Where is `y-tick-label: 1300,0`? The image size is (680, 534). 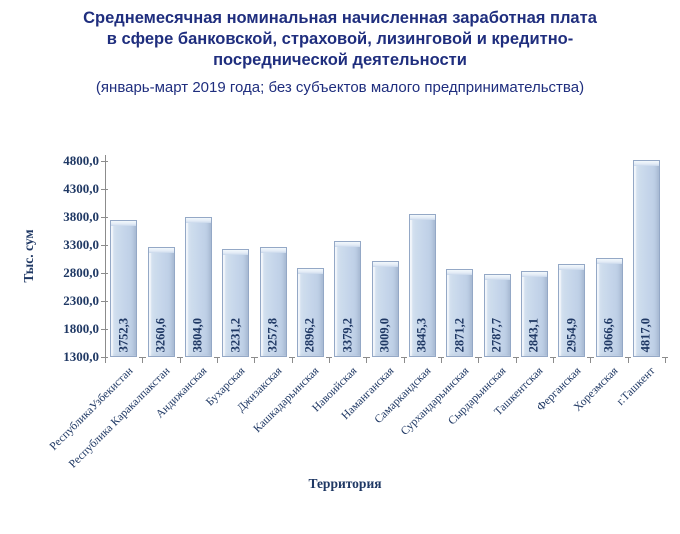 y-tick-label: 1300,0 is located at coordinates (81, 356).